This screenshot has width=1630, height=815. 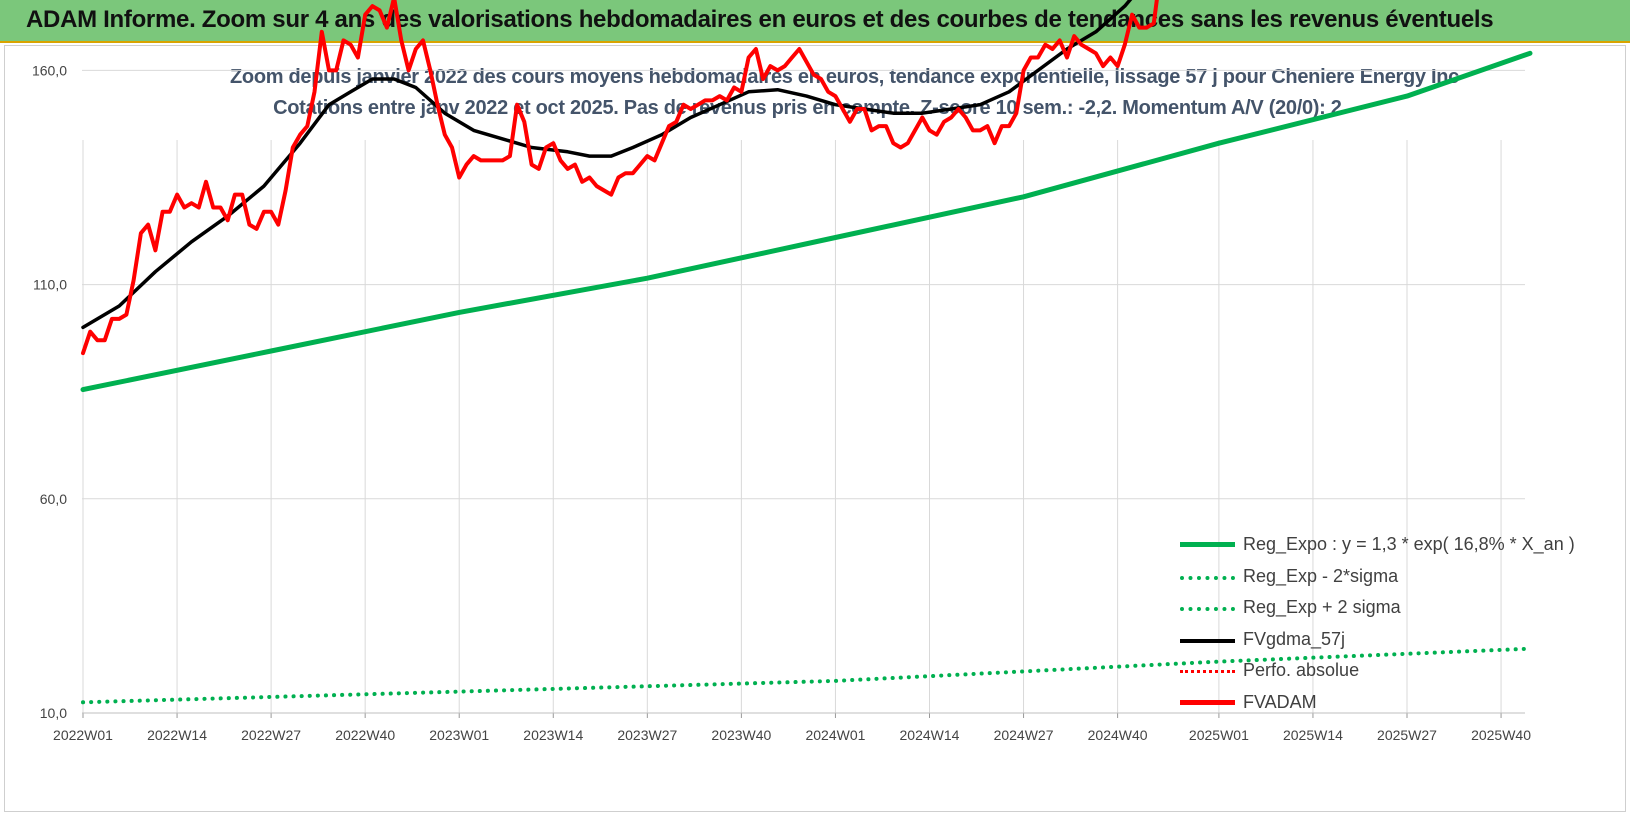 What do you see at coordinates (1294, 638) in the screenshot?
I see `legend-label: FVgdma_57j` at bounding box center [1294, 638].